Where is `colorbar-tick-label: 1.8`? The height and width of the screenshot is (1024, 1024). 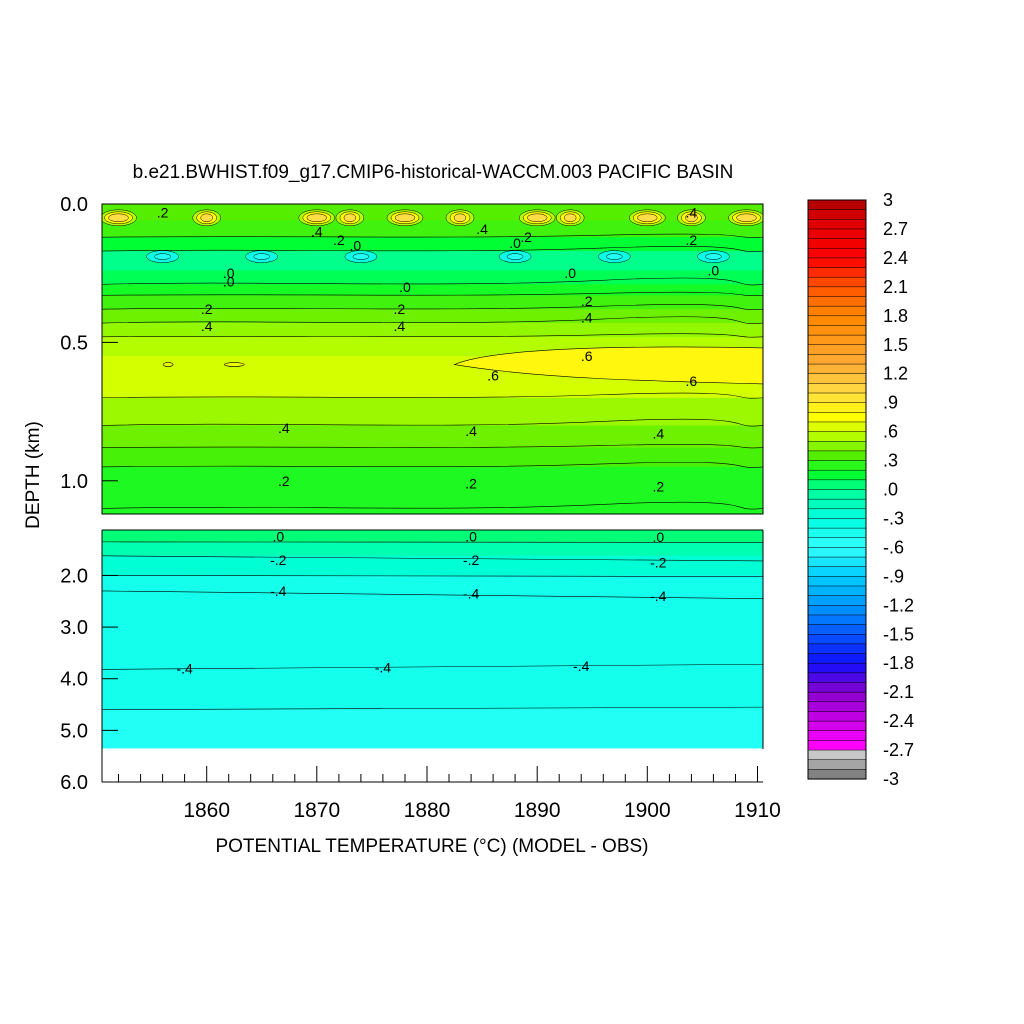 colorbar-tick-label: 1.8 is located at coordinates (895, 316).